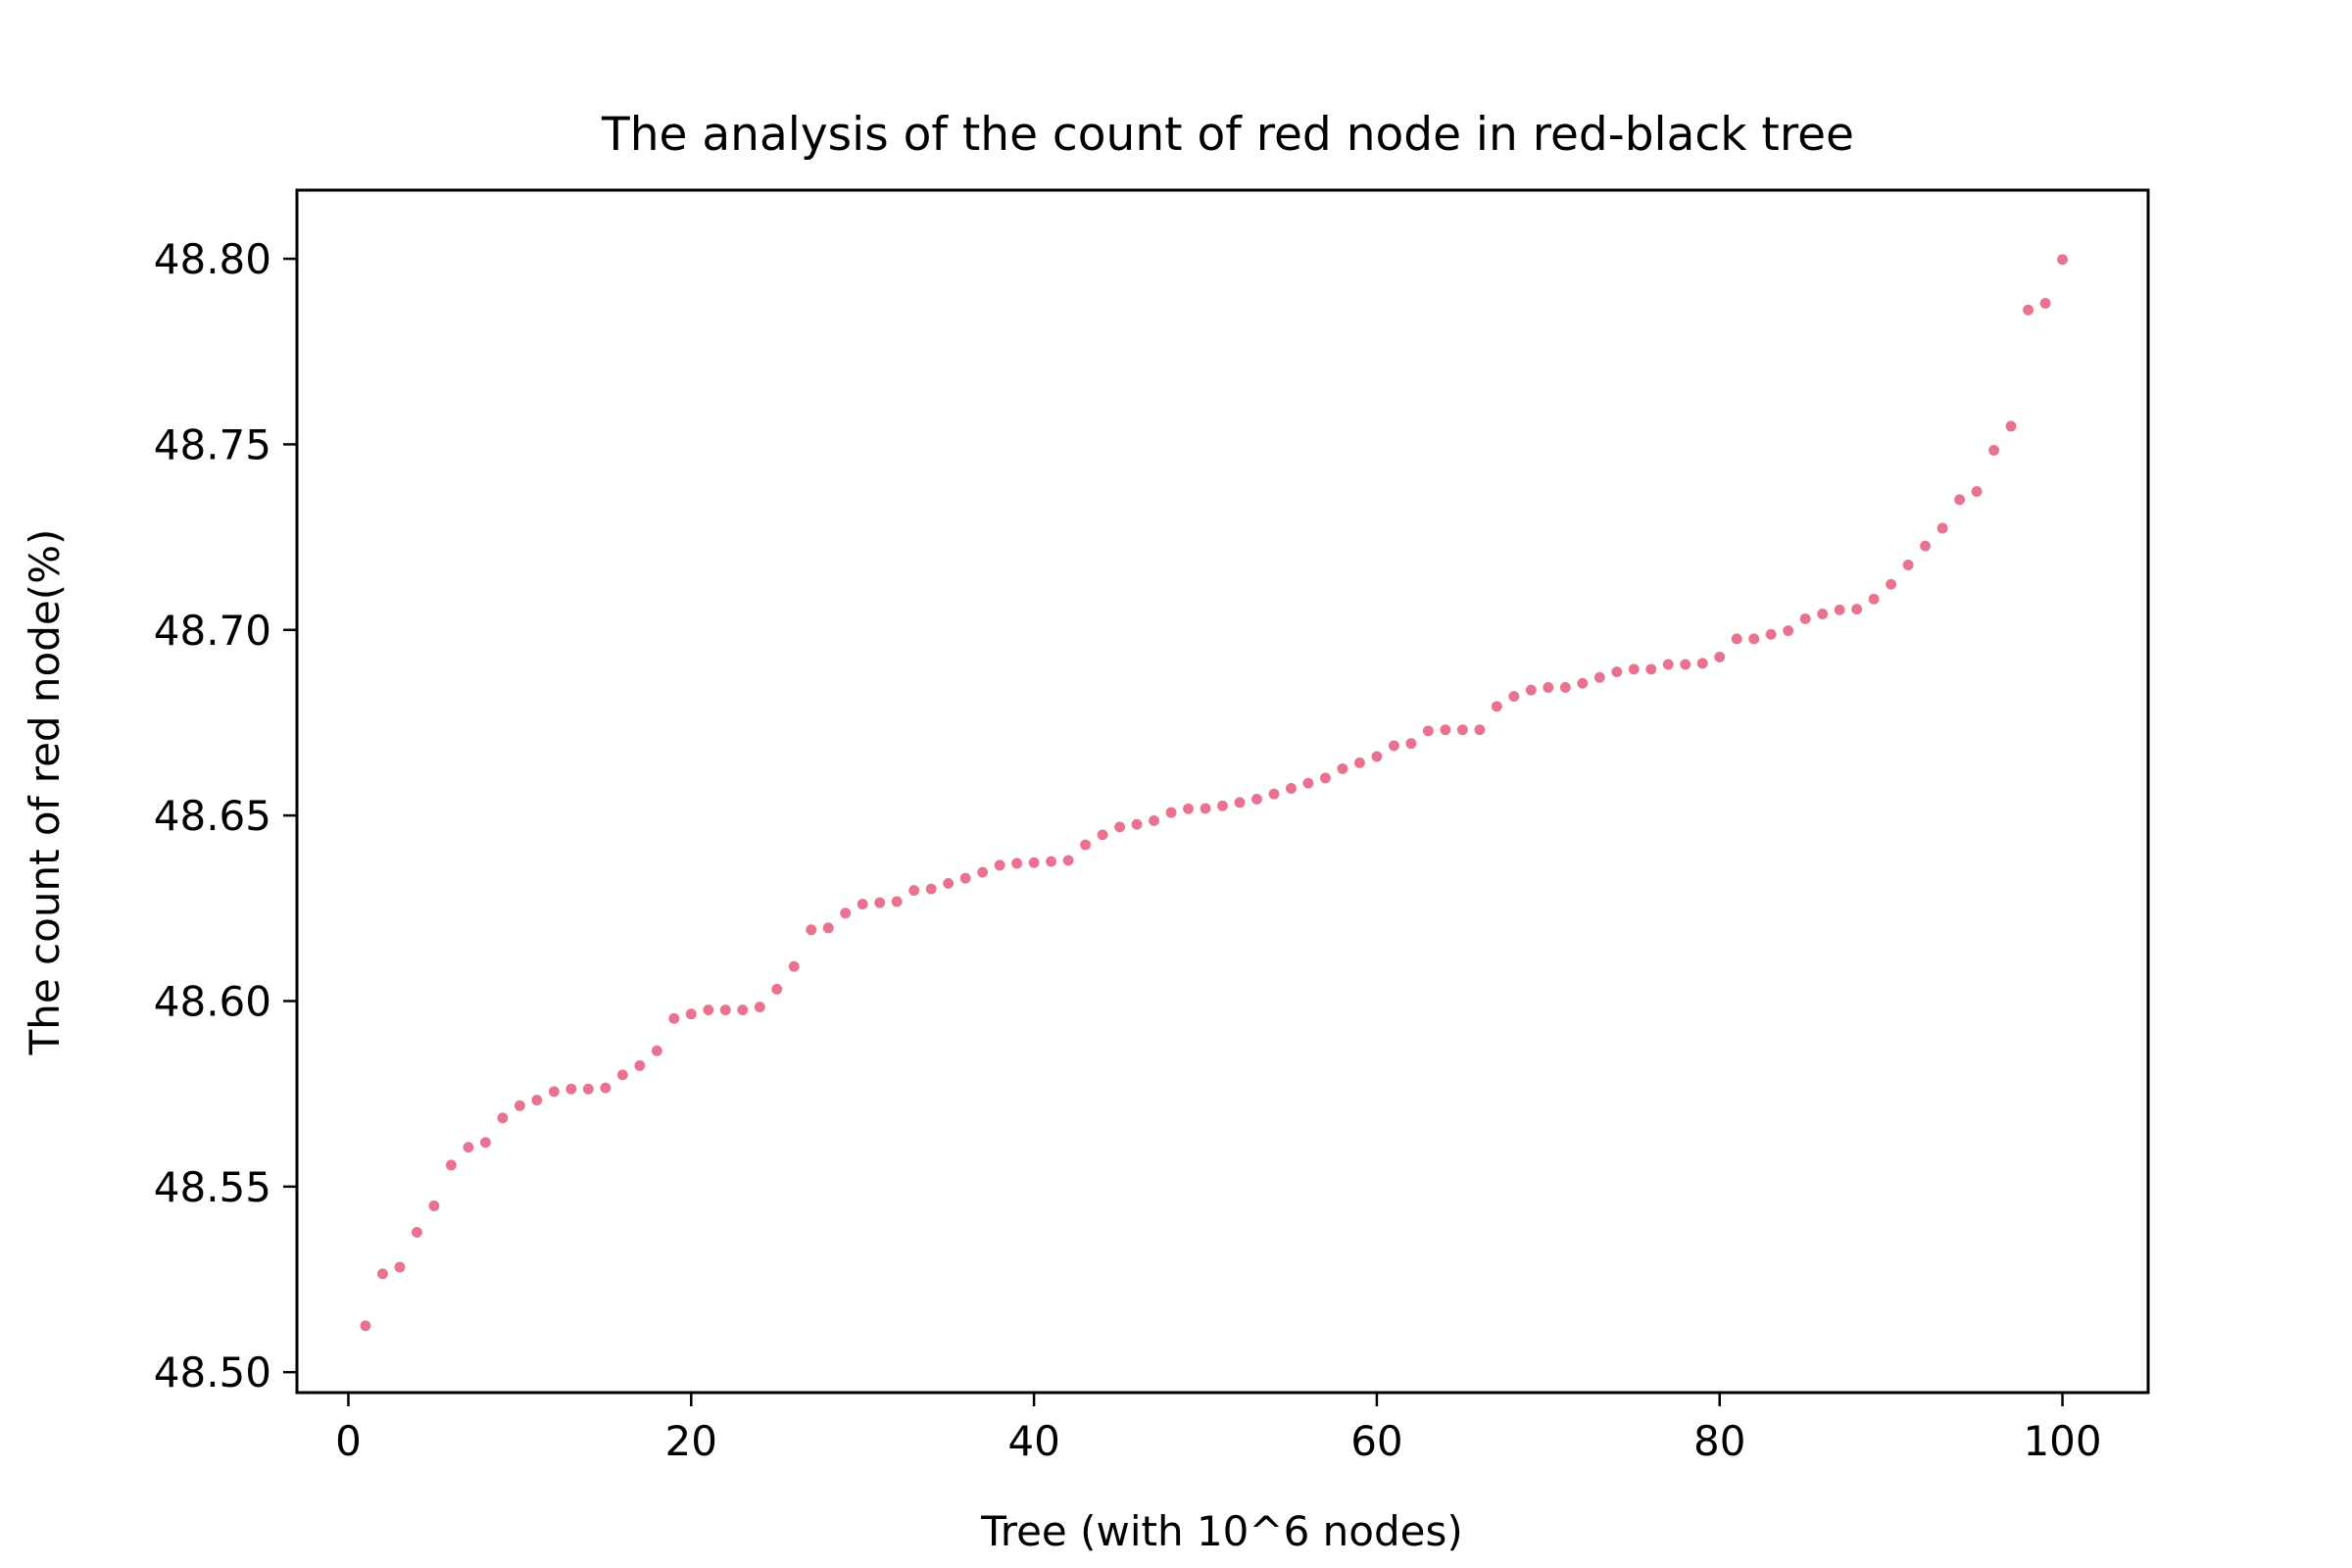 Image resolution: width=2352 pixels, height=1568 pixels. Describe the element at coordinates (1221, 1531) in the screenshot. I see `x-axis-label: Tree (with 10^6 nodes)` at that location.